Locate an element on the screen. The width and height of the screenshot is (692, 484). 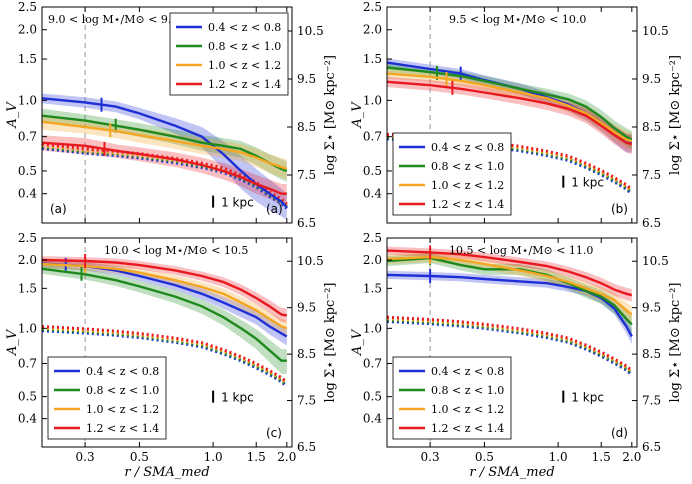
mass-bin-label: 9.5 < log M⋆/M⊙ < 10.0 is located at coordinates (517, 19).